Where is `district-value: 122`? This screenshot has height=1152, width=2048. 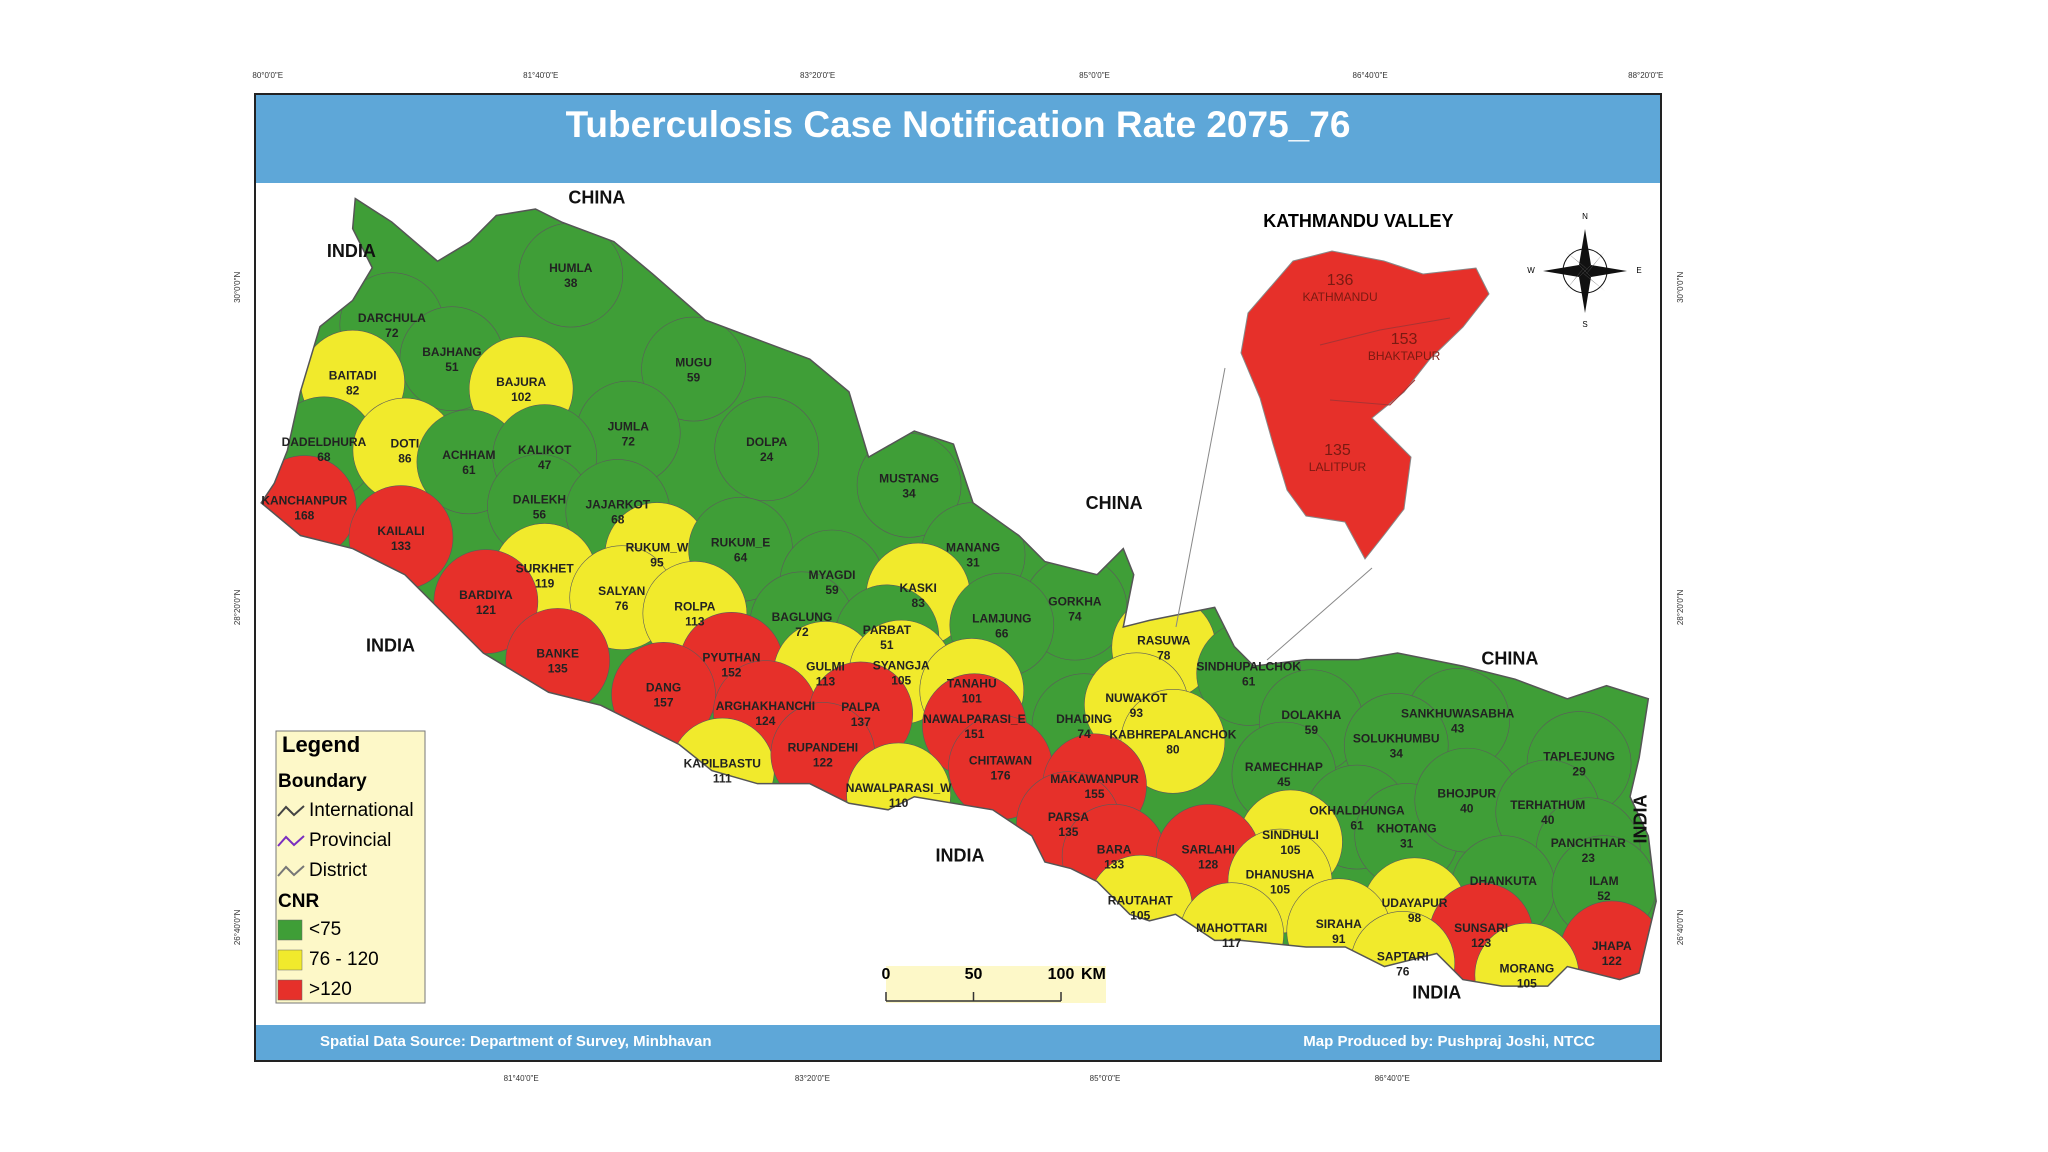
district-value: 122 is located at coordinates (823, 763).